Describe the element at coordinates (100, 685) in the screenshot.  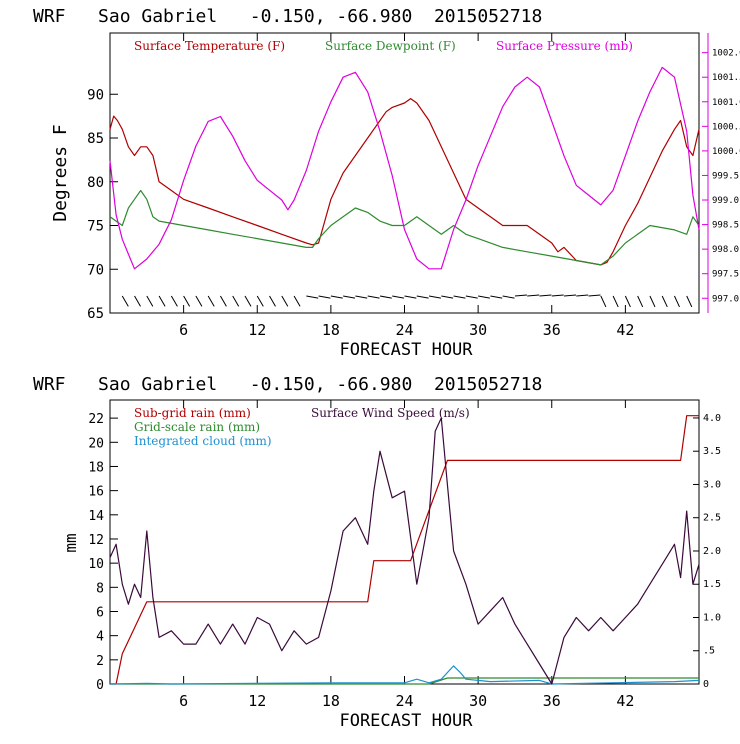
I see `y-tick-label: 0` at that location.